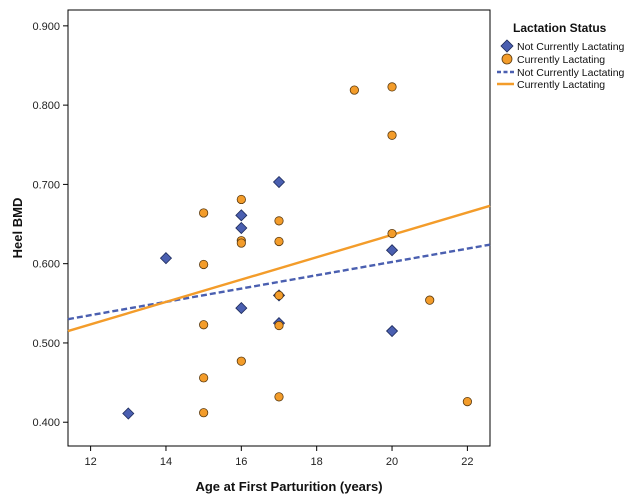 The height and width of the screenshot is (498, 639). What do you see at coordinates (241, 462) in the screenshot?
I see `x-tick-label: 16` at bounding box center [241, 462].